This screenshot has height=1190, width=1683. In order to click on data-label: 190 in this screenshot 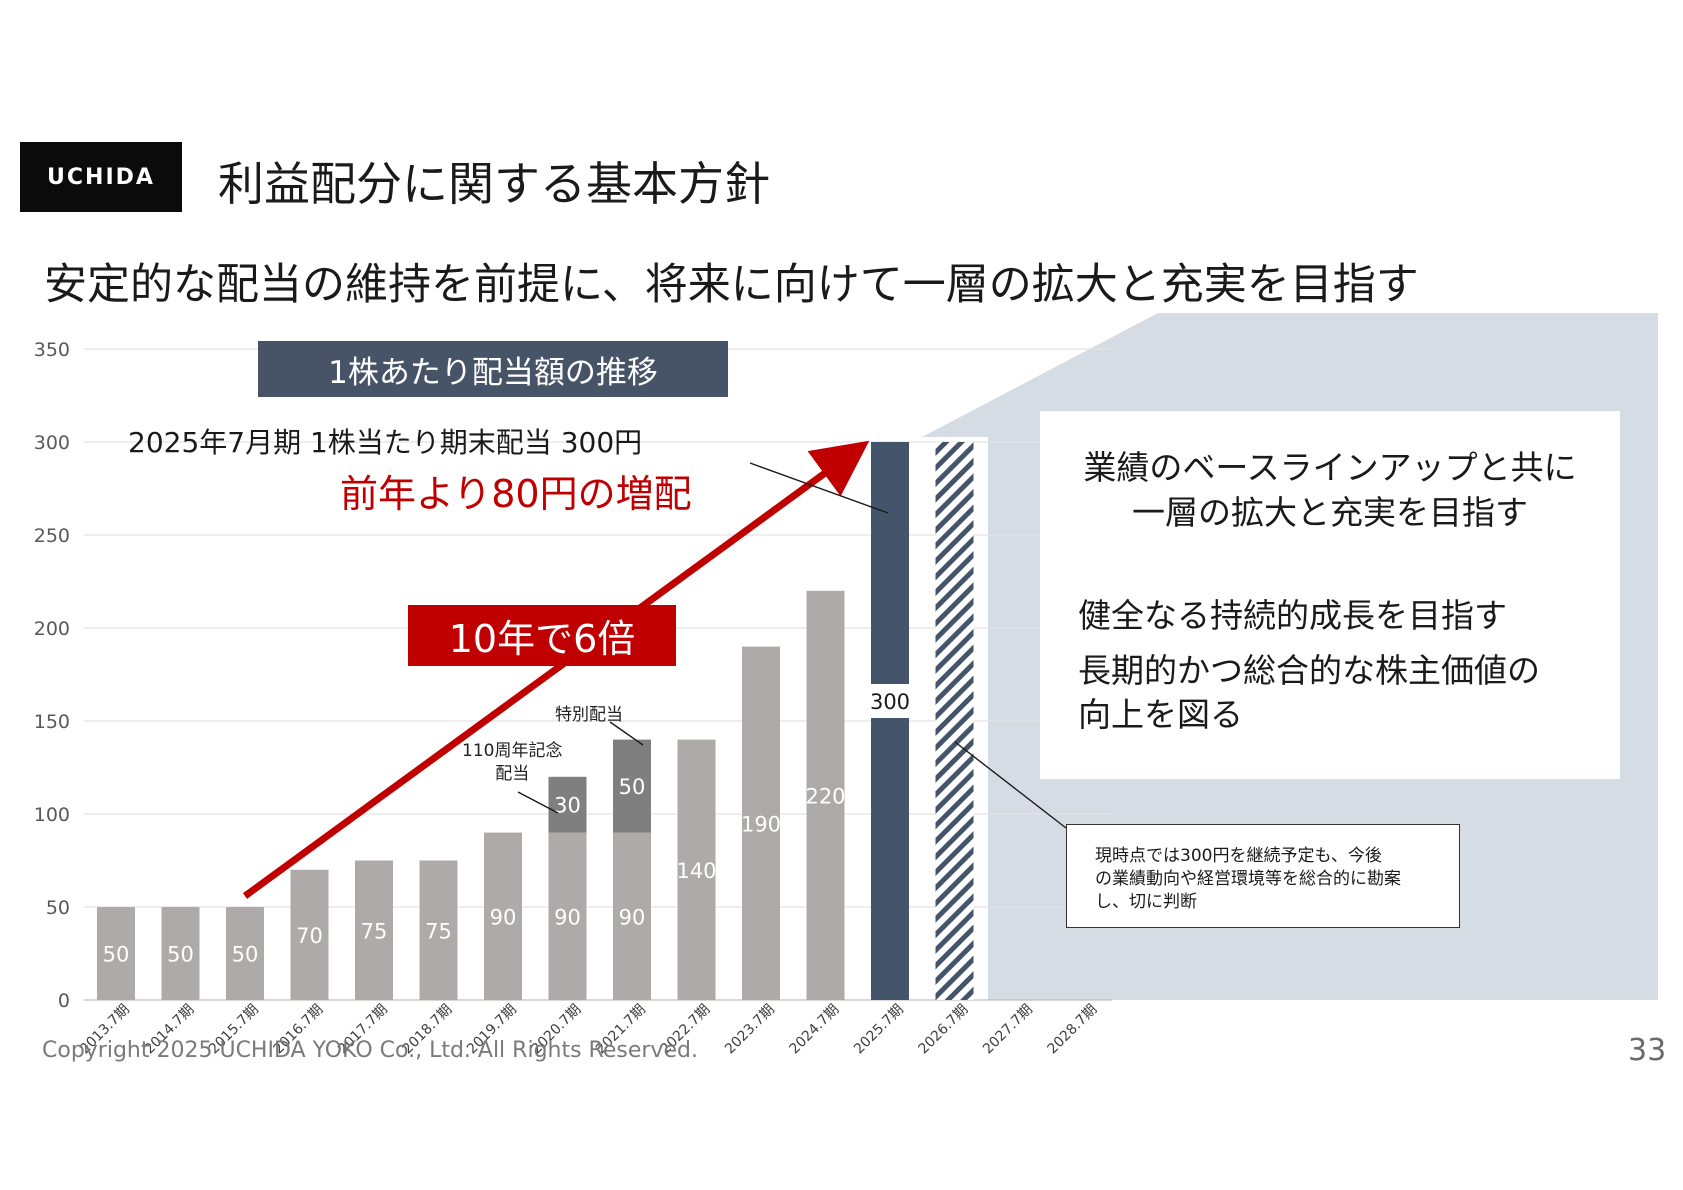, I will do `click(761, 824)`.